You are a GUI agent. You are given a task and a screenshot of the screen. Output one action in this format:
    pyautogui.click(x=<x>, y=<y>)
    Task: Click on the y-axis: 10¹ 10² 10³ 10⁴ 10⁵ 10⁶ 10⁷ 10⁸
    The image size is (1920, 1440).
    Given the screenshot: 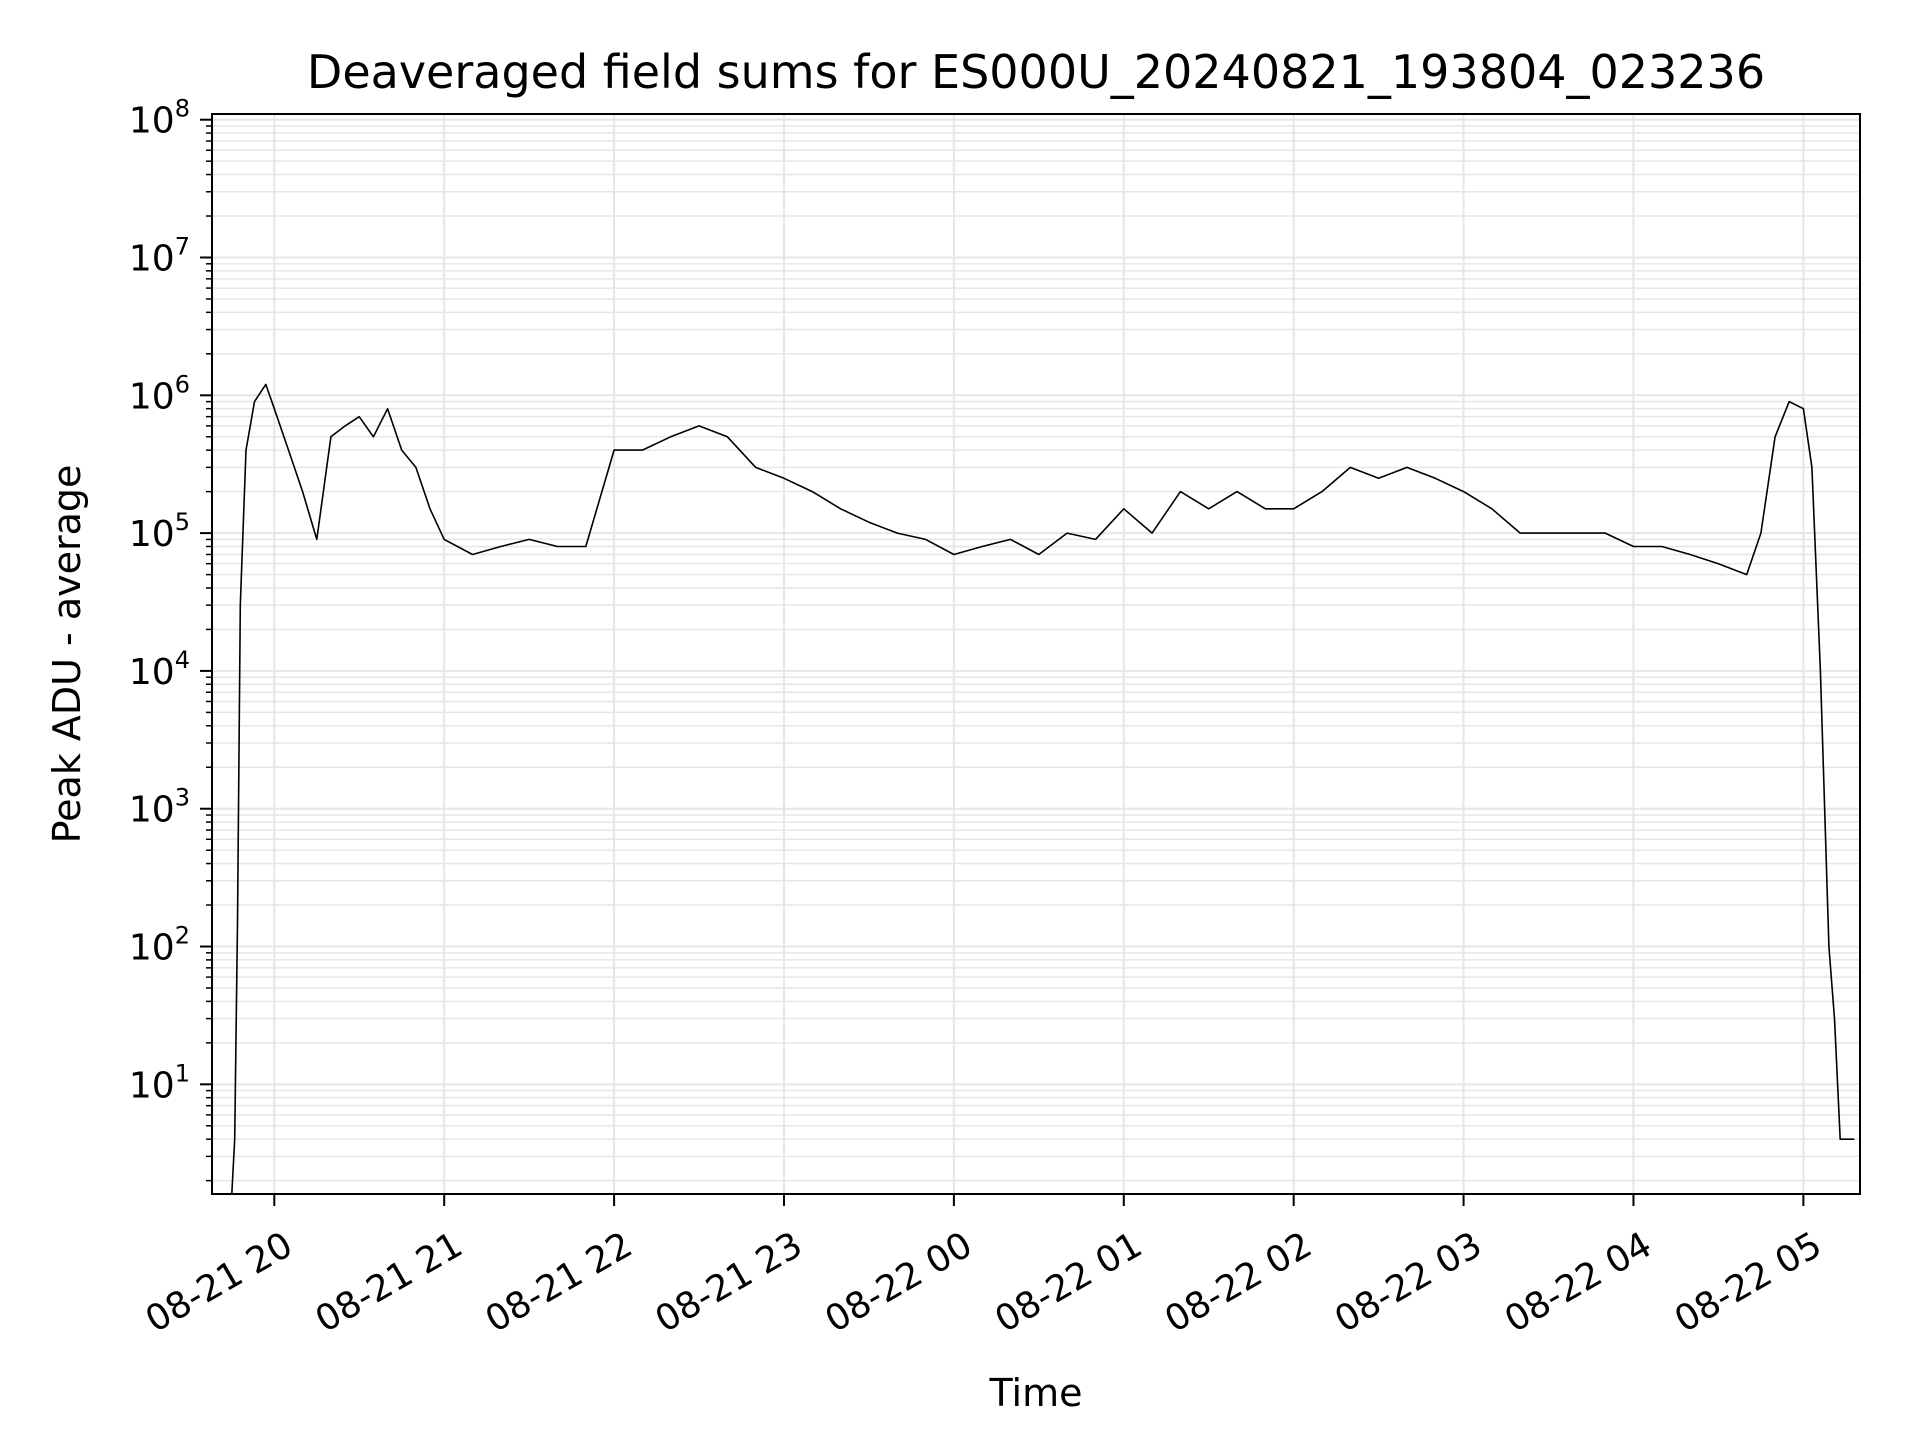 What is the action you would take?
    pyautogui.click(x=170, y=638)
    